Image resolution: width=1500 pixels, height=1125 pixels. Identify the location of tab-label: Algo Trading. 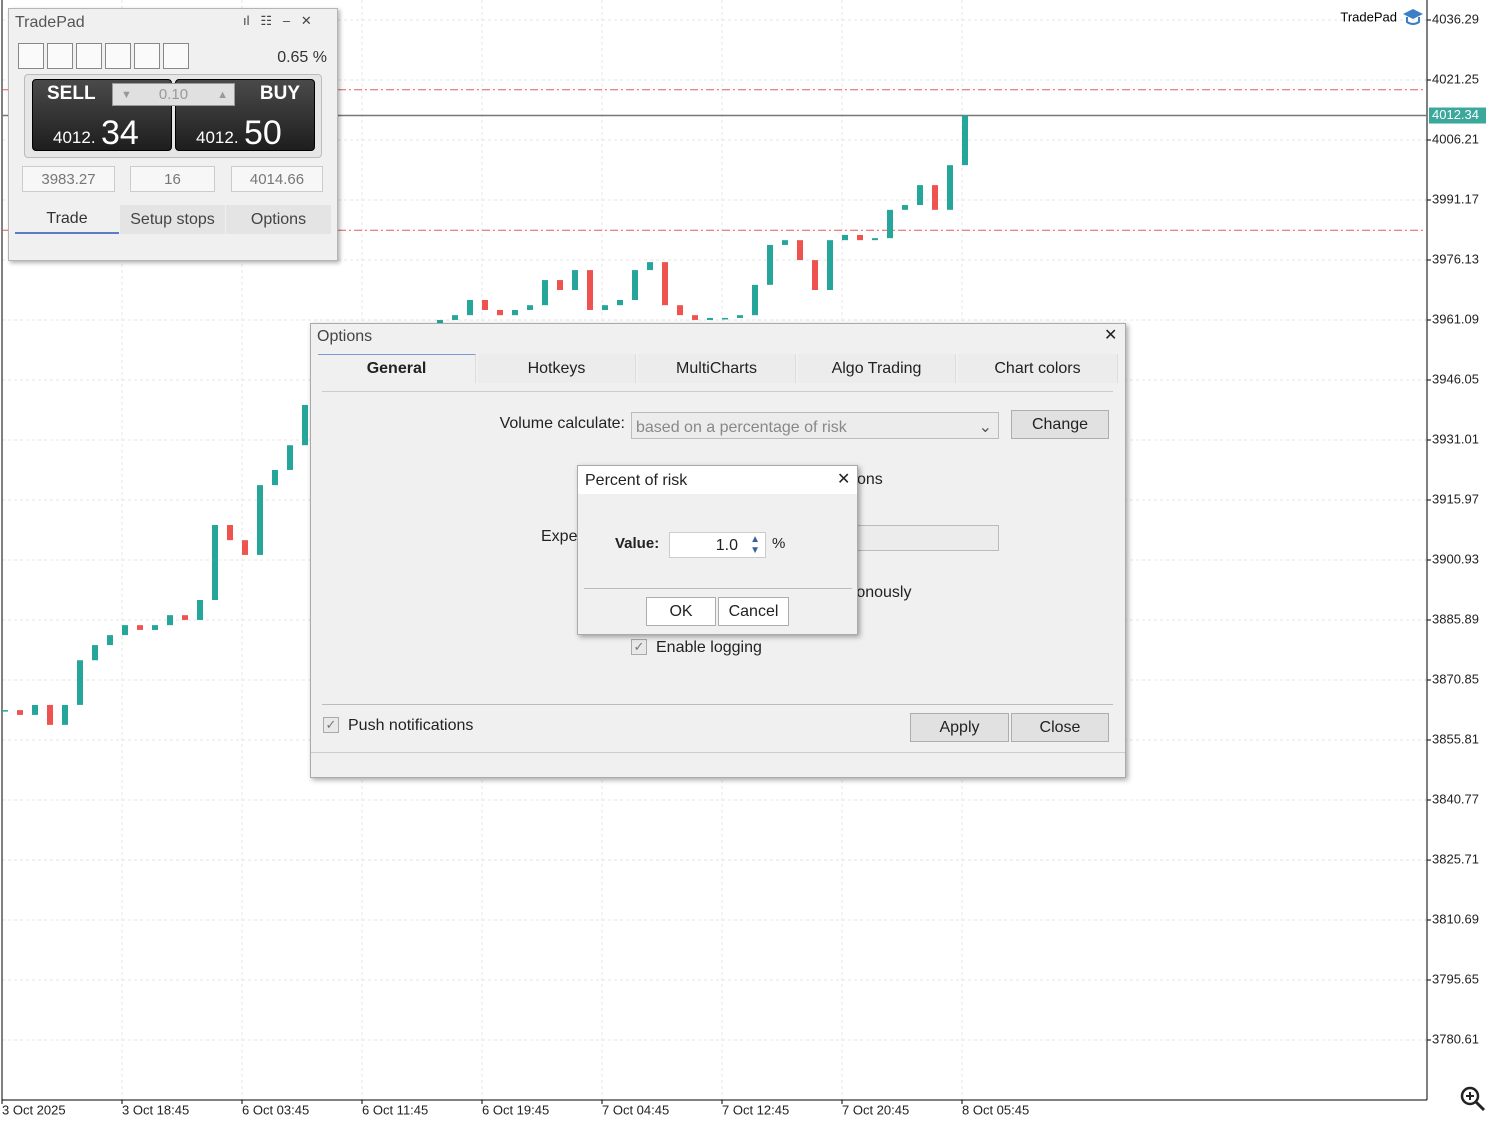
(876, 368).